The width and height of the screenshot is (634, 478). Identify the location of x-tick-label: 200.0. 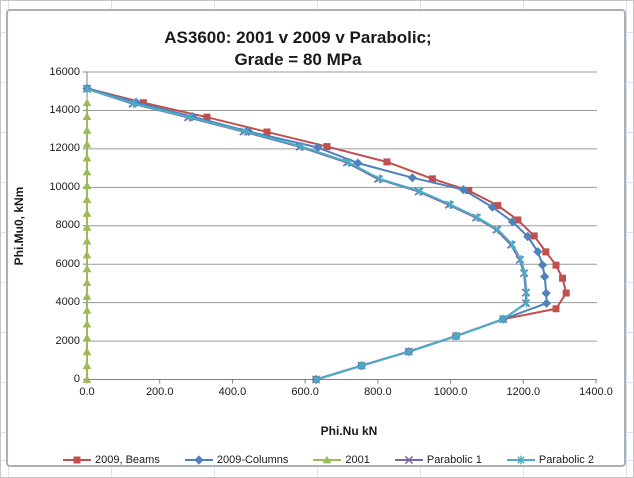
(159, 392).